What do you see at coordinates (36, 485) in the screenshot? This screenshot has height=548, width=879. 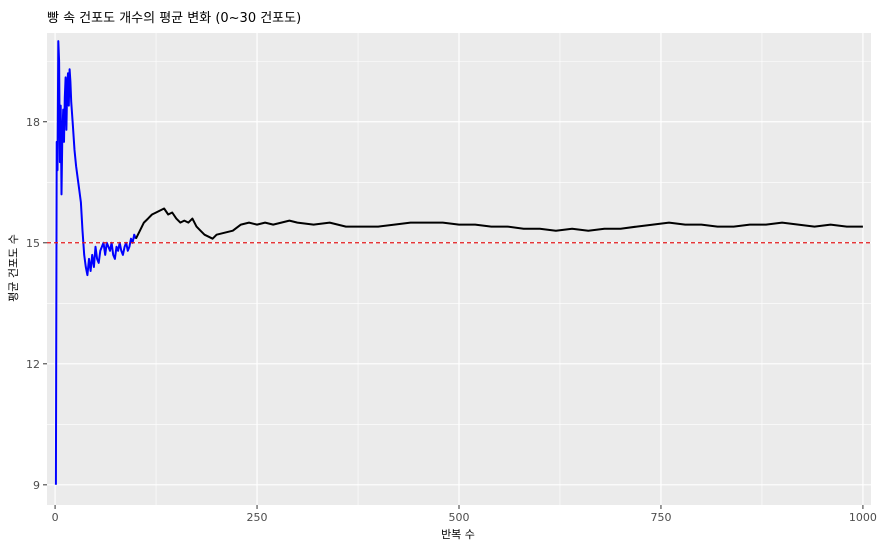 I see `y-tick-label: 9` at bounding box center [36, 485].